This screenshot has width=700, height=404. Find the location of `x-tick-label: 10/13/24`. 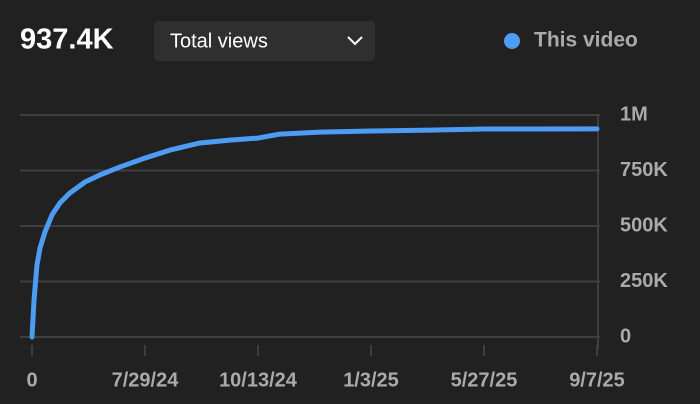

x-tick-label: 10/13/24 is located at coordinates (258, 380).